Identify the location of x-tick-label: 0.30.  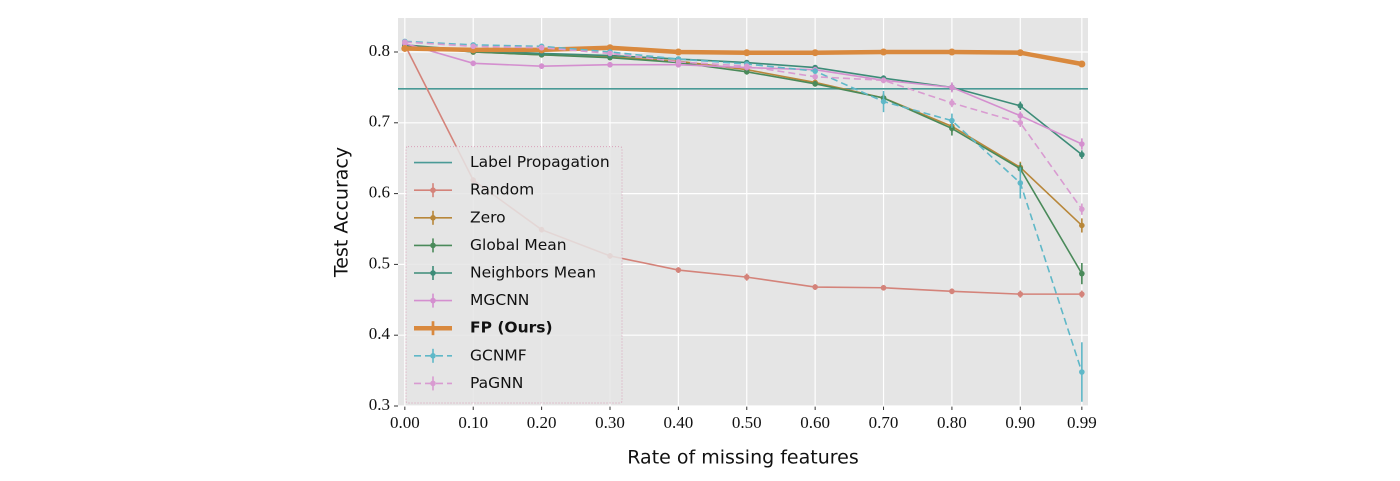
(610, 422).